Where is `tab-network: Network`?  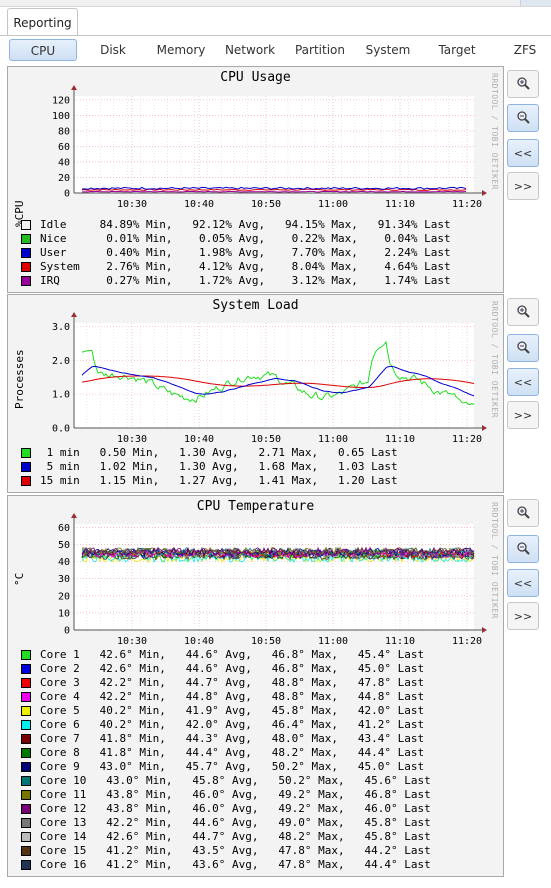
tab-network: Network is located at coordinates (250, 50).